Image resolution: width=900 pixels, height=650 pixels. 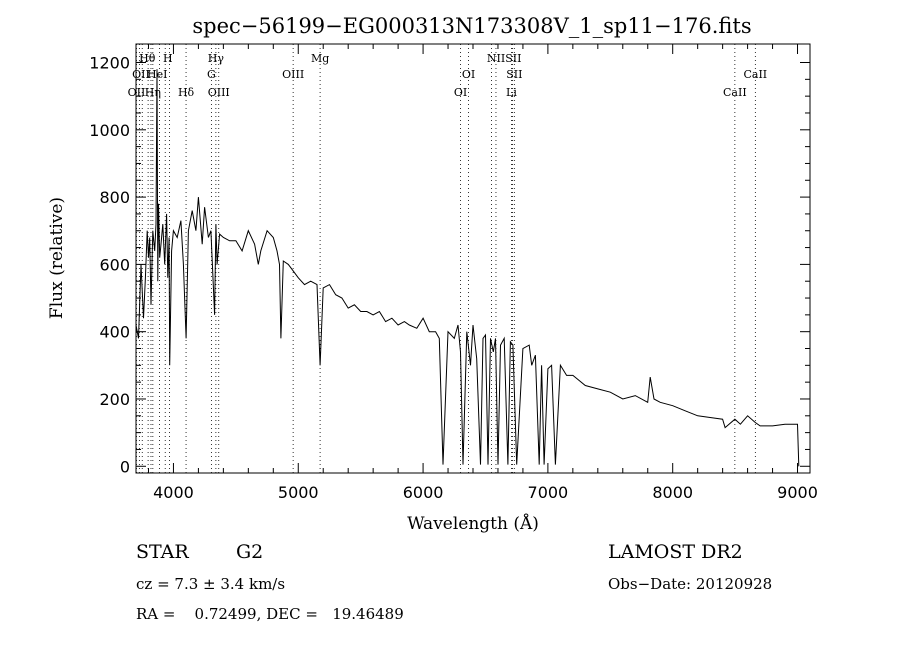 What do you see at coordinates (548, 492) in the screenshot?
I see `x-tick-label: 7000` at bounding box center [548, 492].